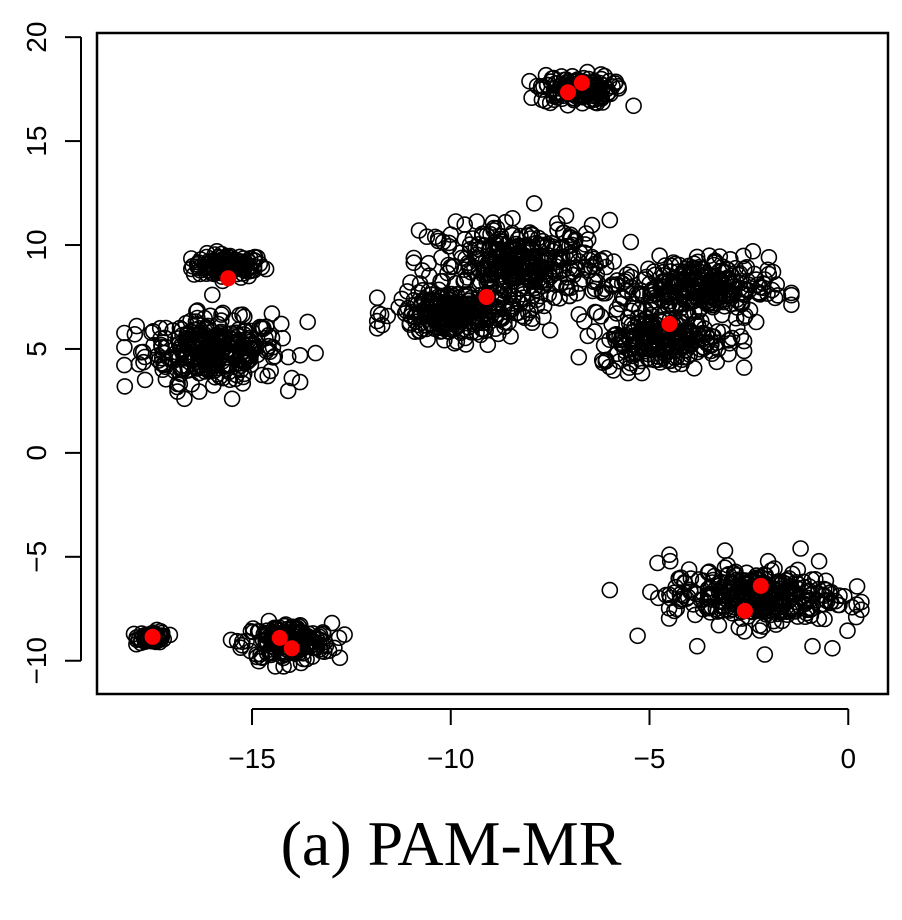 Image resolution: width=902 pixels, height=920 pixels. What do you see at coordinates (36, 349) in the screenshot?
I see `y-tick-label: 5` at bounding box center [36, 349].